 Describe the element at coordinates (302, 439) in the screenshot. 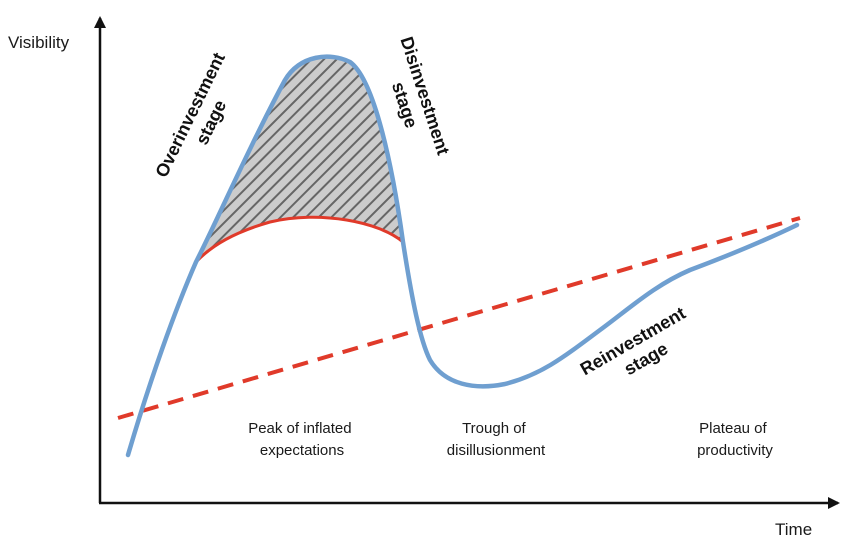

I see `peak-phase-label: Peak of inflated expectations` at that location.